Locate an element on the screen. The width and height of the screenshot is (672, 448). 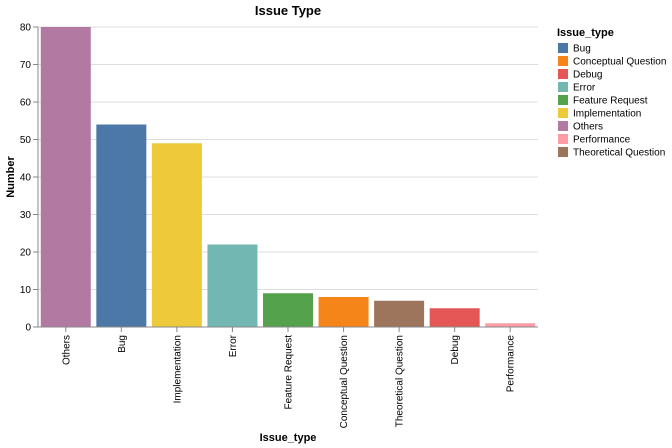
x-tick-label: Debug is located at coordinates (455, 349).